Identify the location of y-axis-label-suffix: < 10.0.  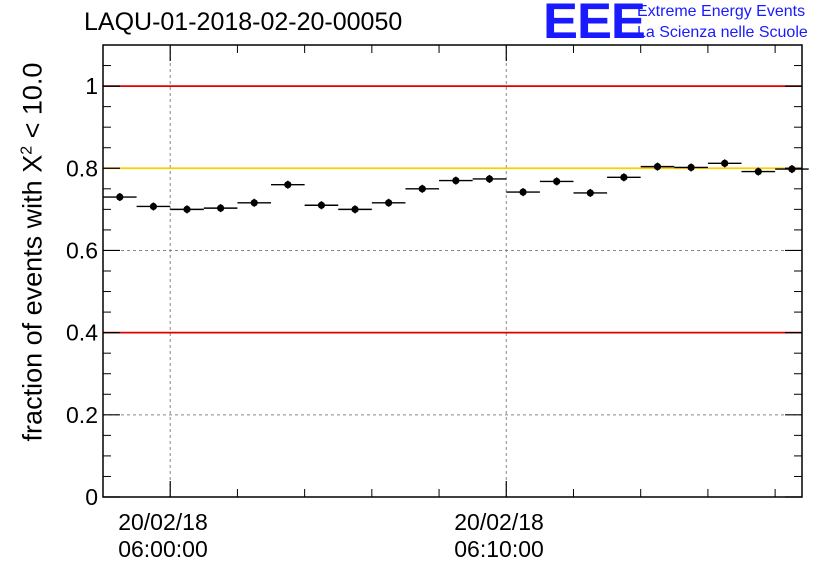
(32, 104).